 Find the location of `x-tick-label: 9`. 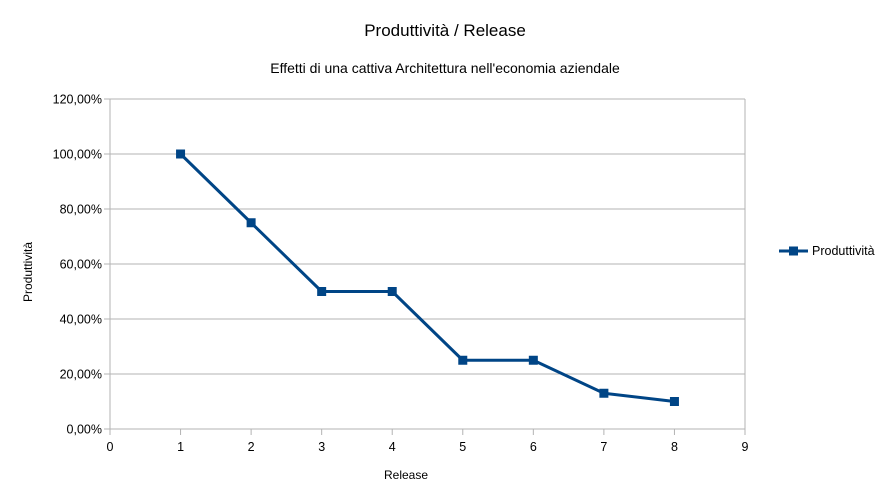

x-tick-label: 9 is located at coordinates (745, 447).